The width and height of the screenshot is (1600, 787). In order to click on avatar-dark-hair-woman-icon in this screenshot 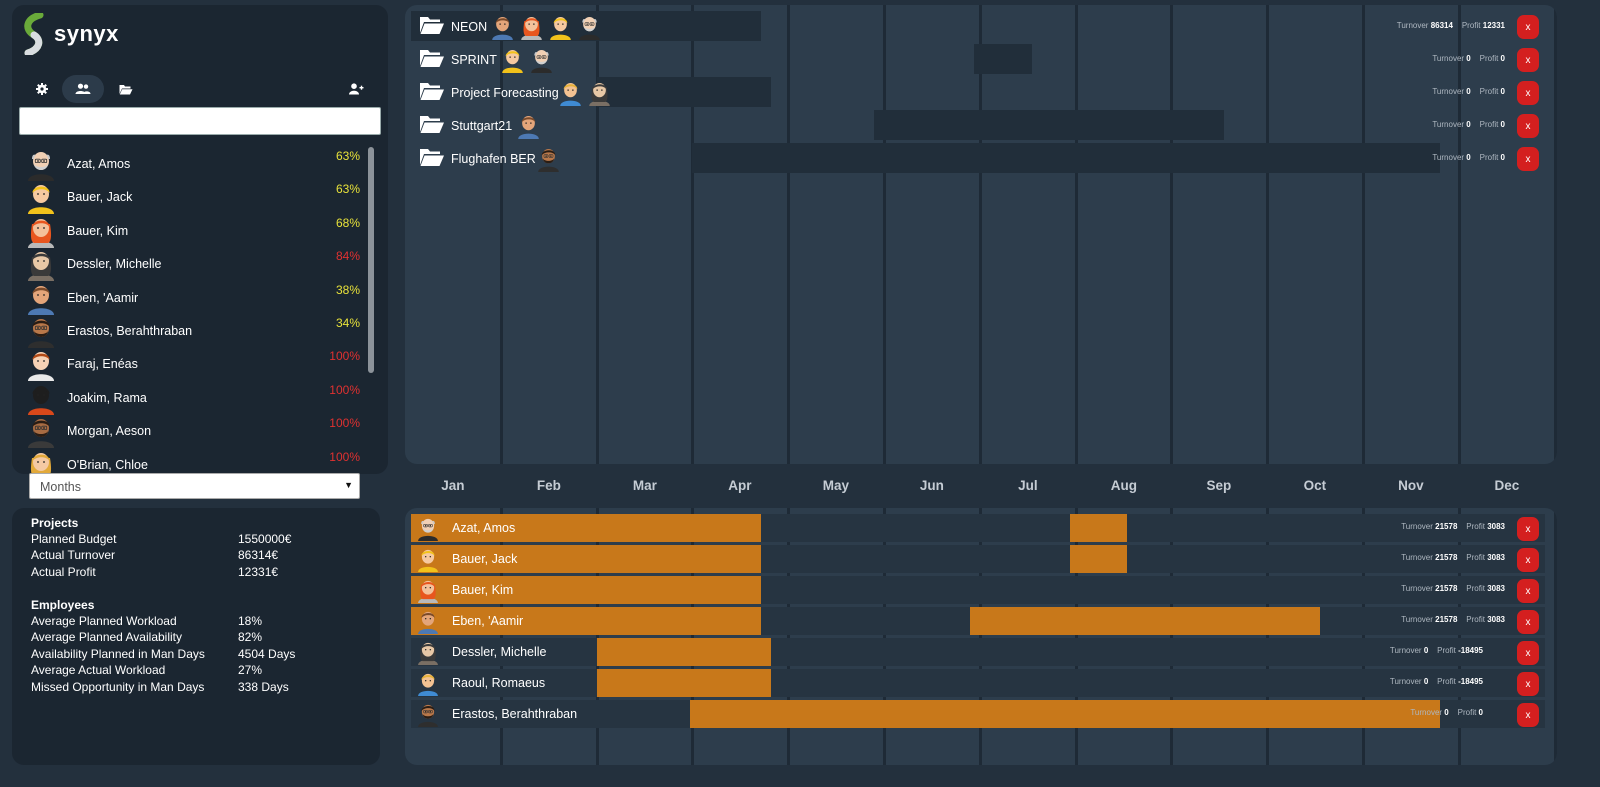, I will do `click(41, 267)`.